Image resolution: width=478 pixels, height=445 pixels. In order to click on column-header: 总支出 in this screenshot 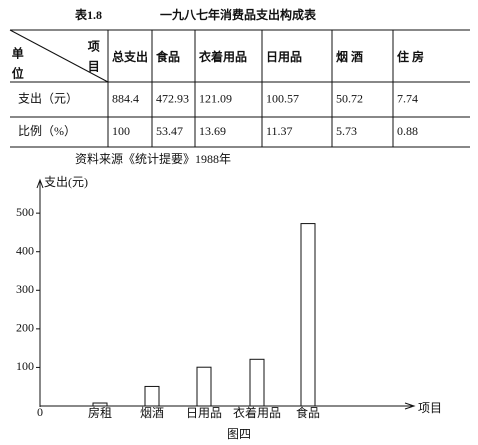, I will do `click(130, 56)`.